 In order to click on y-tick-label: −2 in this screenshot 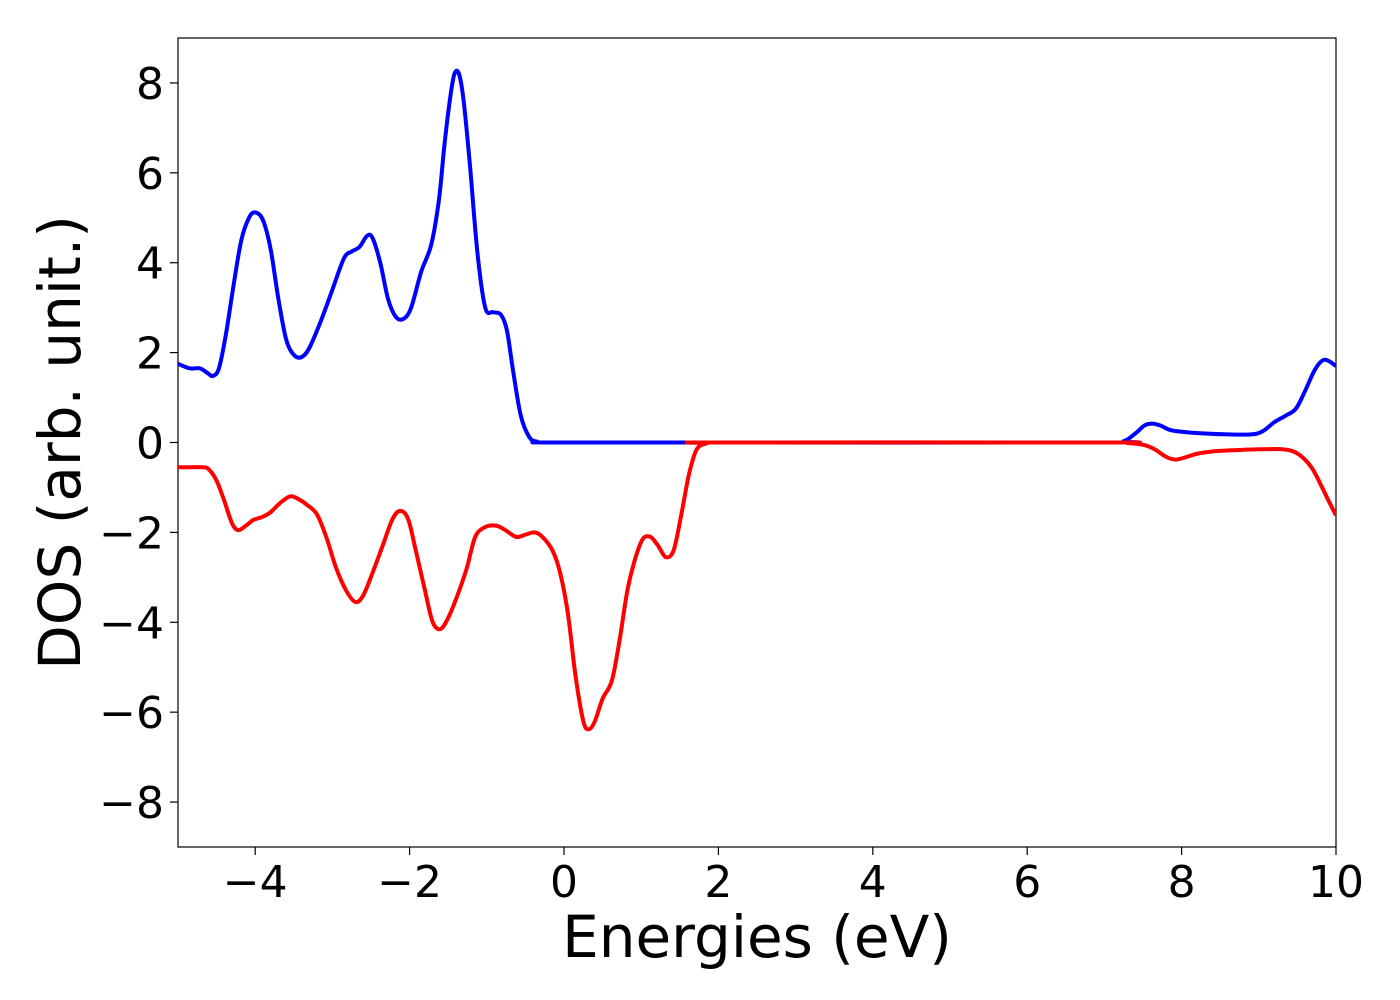, I will do `click(131, 533)`.